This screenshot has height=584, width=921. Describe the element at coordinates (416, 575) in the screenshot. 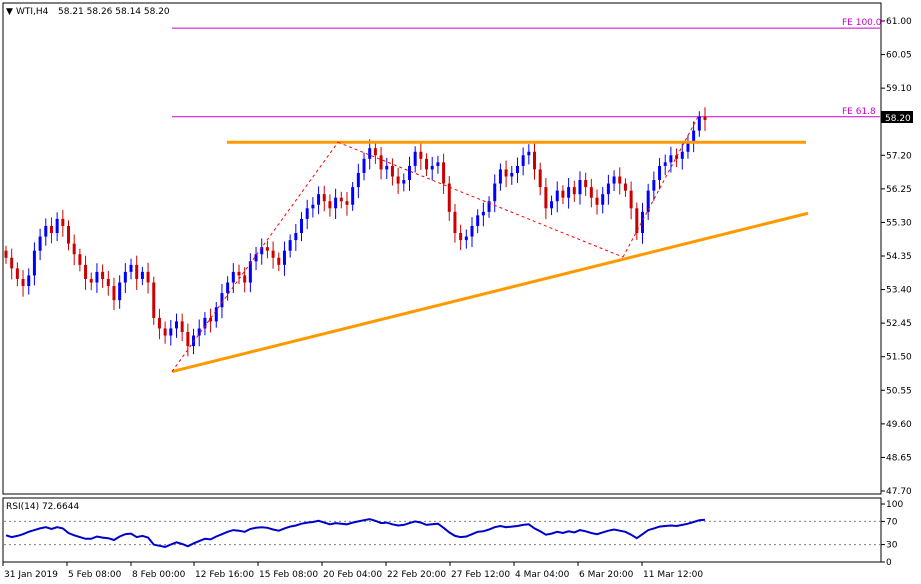

I see `x-tick-label: 22 Feb 20:00` at that location.